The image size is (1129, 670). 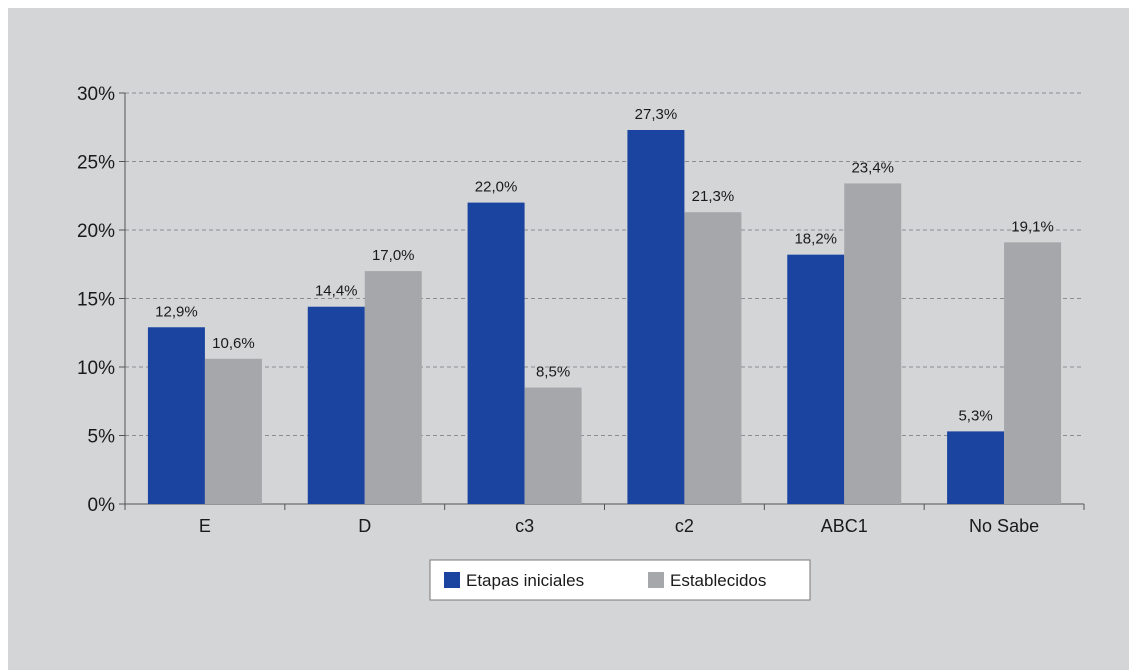 What do you see at coordinates (872, 167) in the screenshot?
I see `data-label: 23,4%` at bounding box center [872, 167].